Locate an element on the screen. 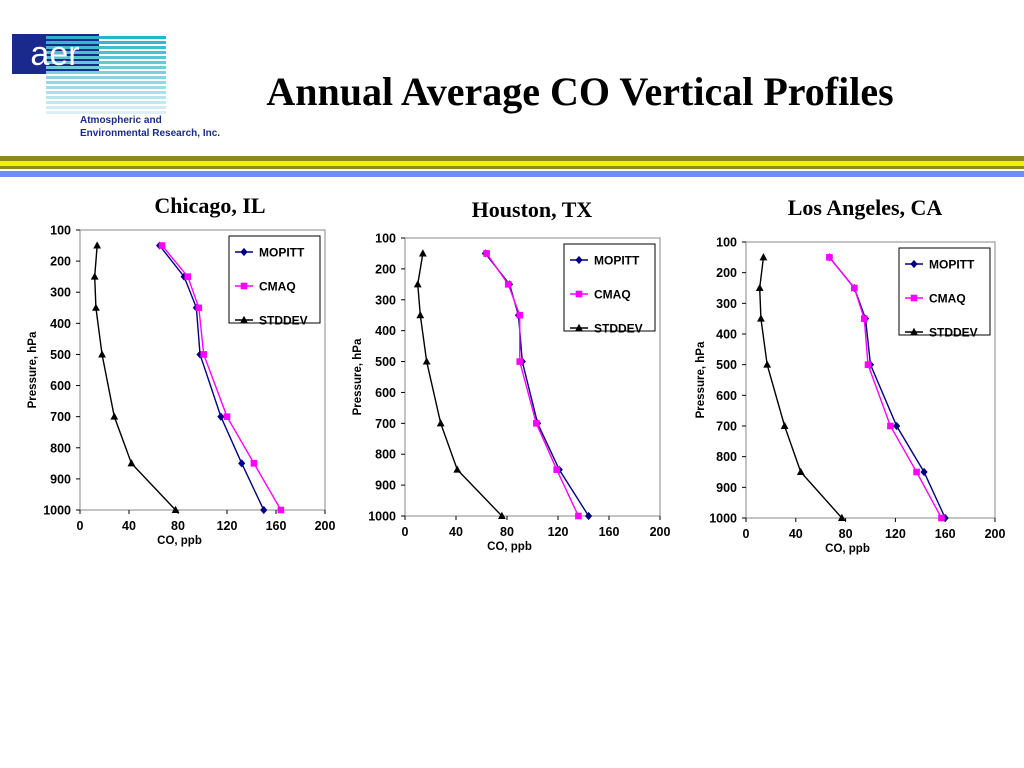  series-cmaq is located at coordinates (532, 385).